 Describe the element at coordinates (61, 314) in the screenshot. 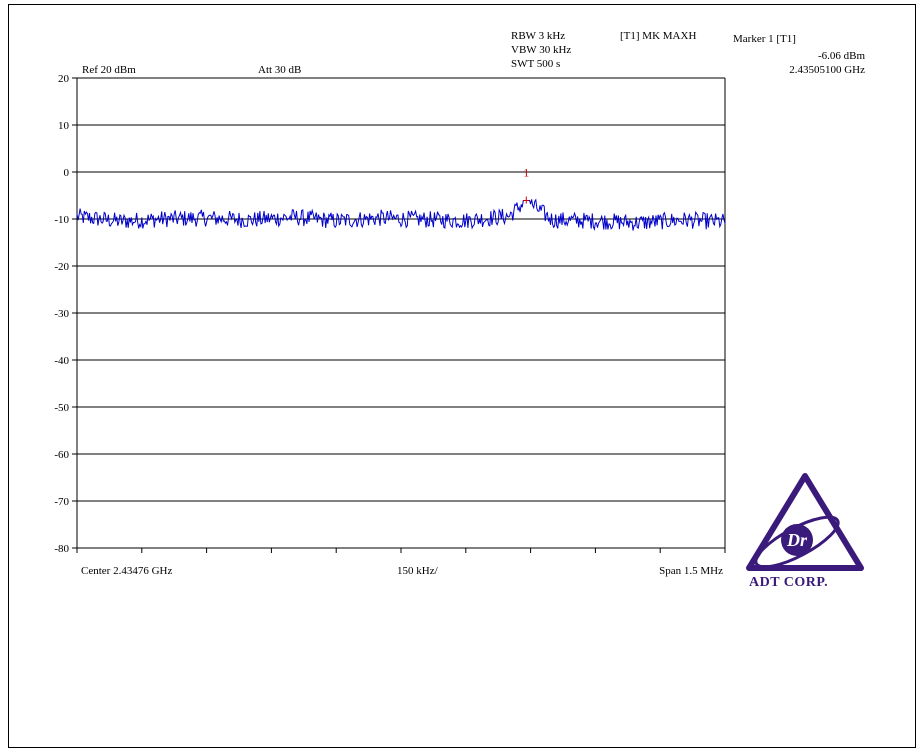

I see `y-tick-label: -30` at that location.